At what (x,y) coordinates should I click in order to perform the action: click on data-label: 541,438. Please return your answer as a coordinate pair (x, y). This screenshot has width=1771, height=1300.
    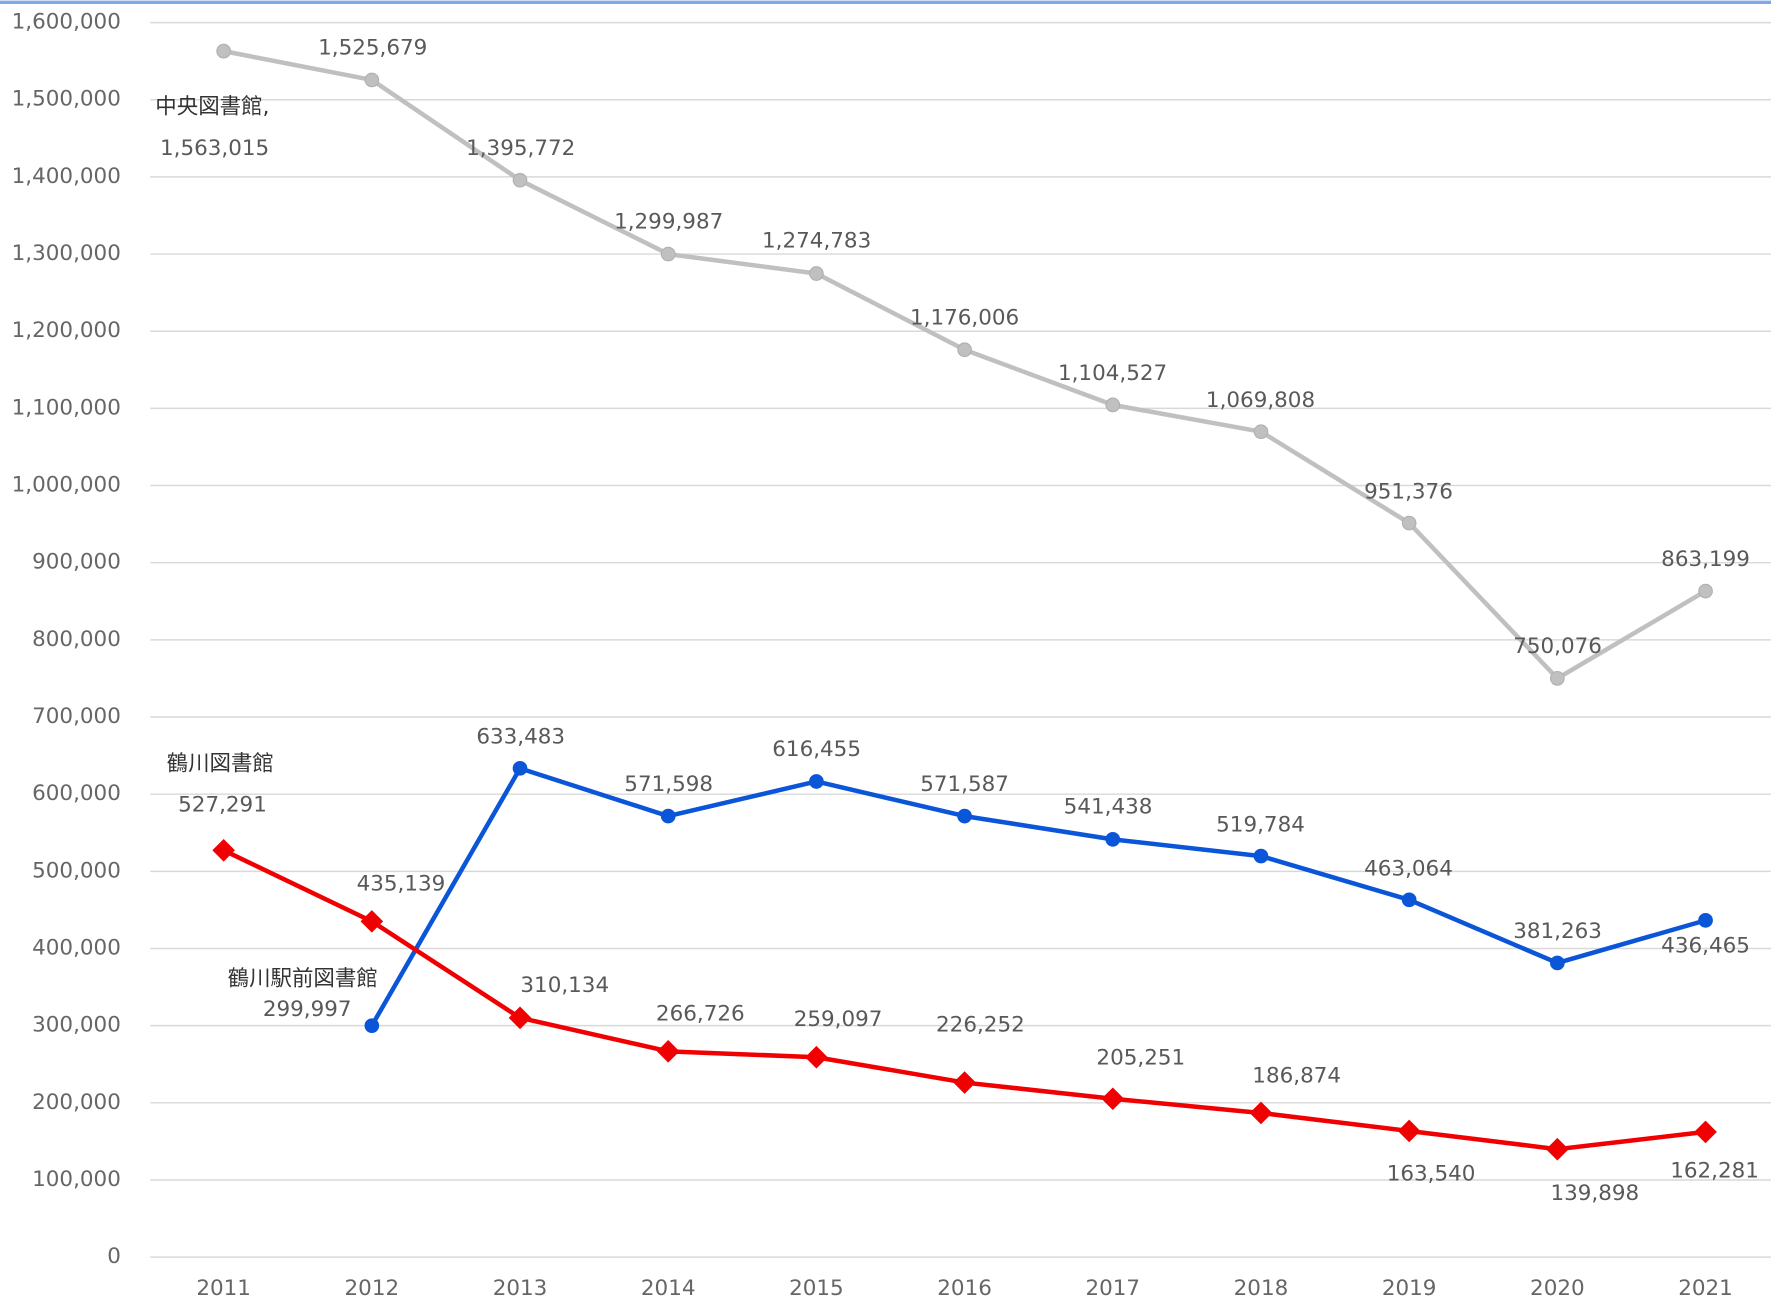
    Looking at the image, I should click on (1108, 807).